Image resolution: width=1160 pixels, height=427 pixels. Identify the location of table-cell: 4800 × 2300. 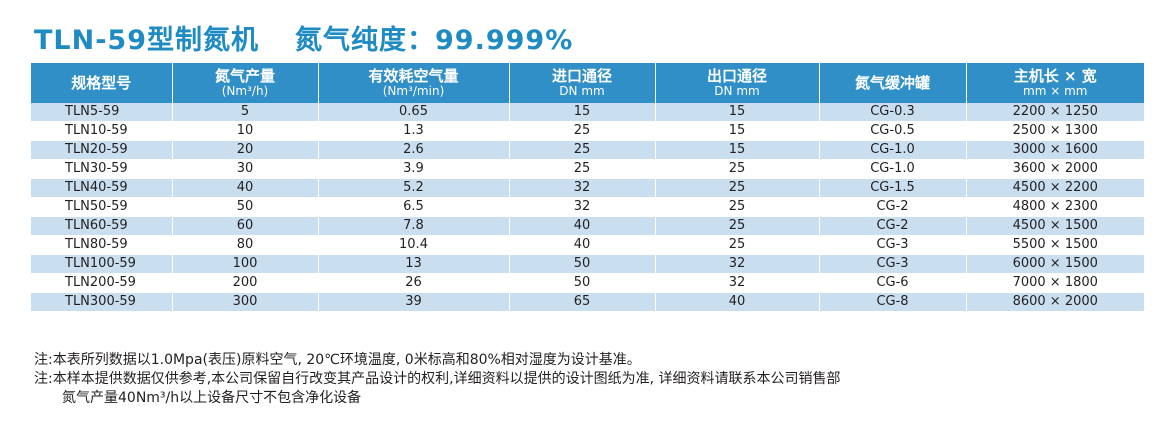
(1055, 207).